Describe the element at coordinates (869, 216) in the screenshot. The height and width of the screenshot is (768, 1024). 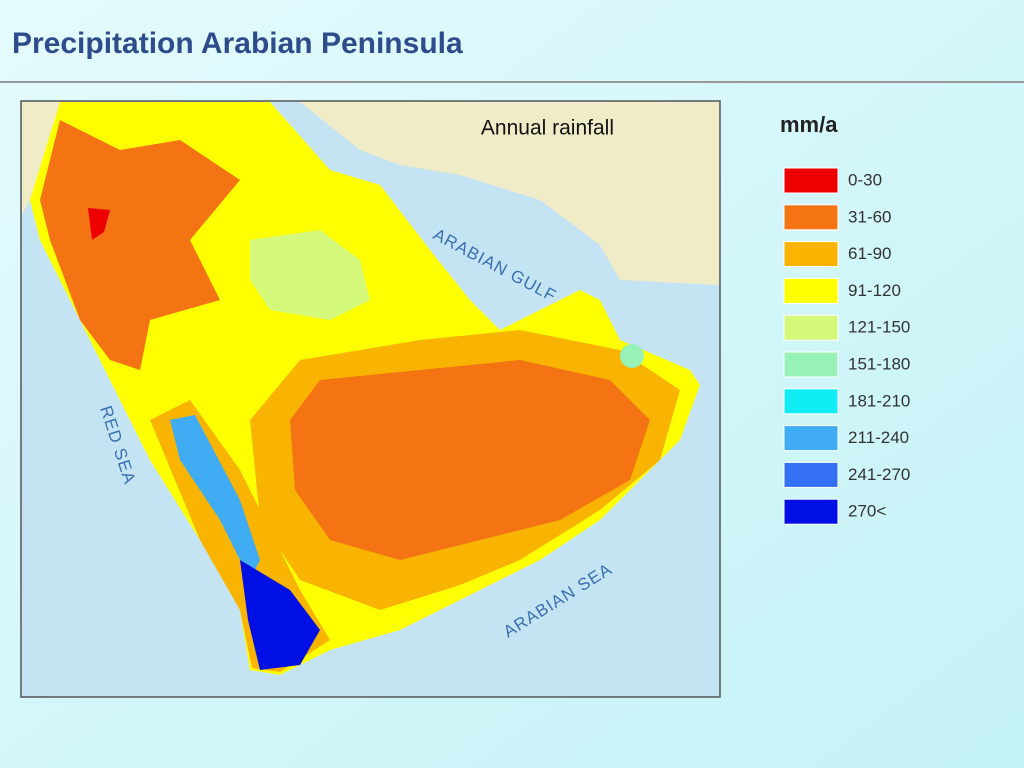
I see `legend-label: 31-60` at that location.